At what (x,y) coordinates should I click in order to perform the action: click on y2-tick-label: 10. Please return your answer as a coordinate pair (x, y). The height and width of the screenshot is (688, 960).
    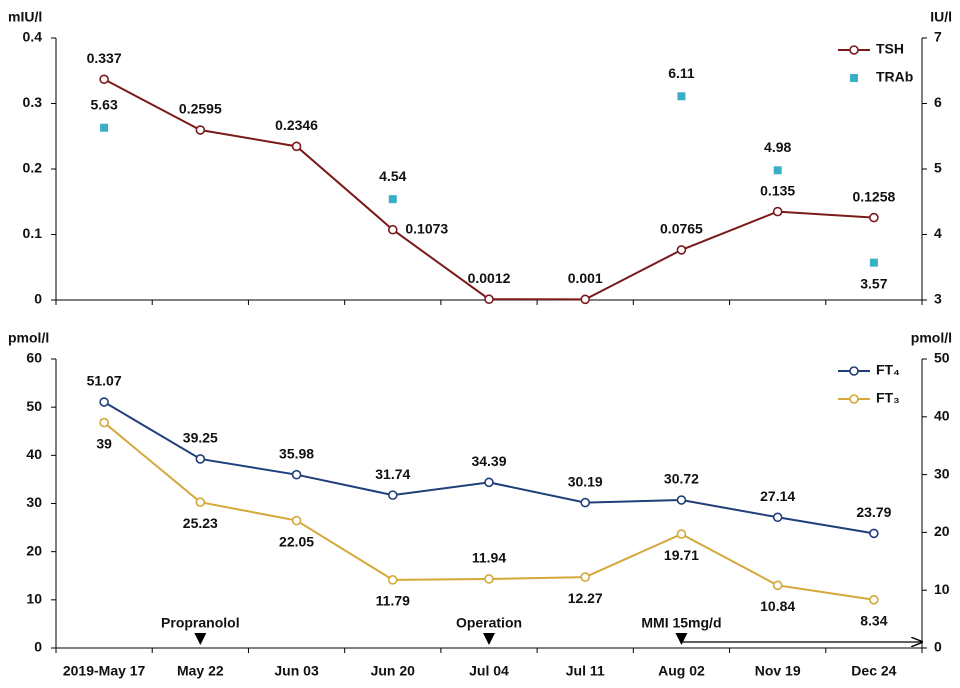
    Looking at the image, I should click on (942, 589).